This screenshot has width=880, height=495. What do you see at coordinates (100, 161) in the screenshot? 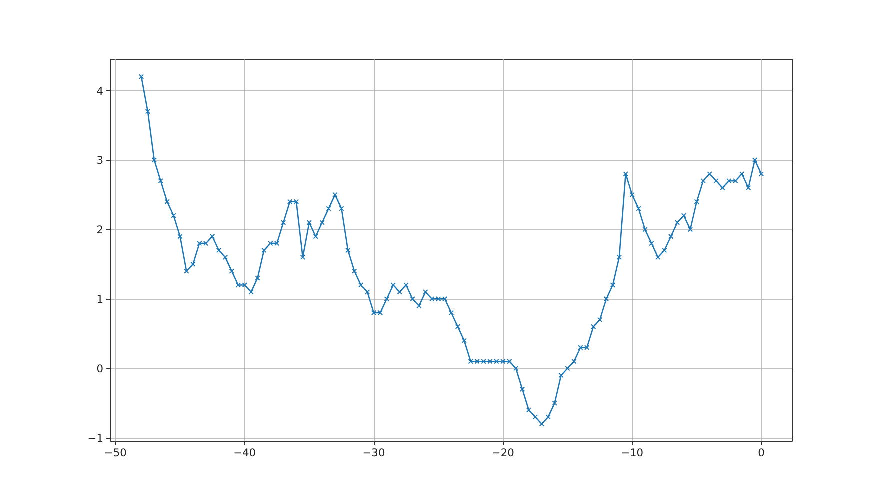
I see `y-tick-label: 3` at bounding box center [100, 161].